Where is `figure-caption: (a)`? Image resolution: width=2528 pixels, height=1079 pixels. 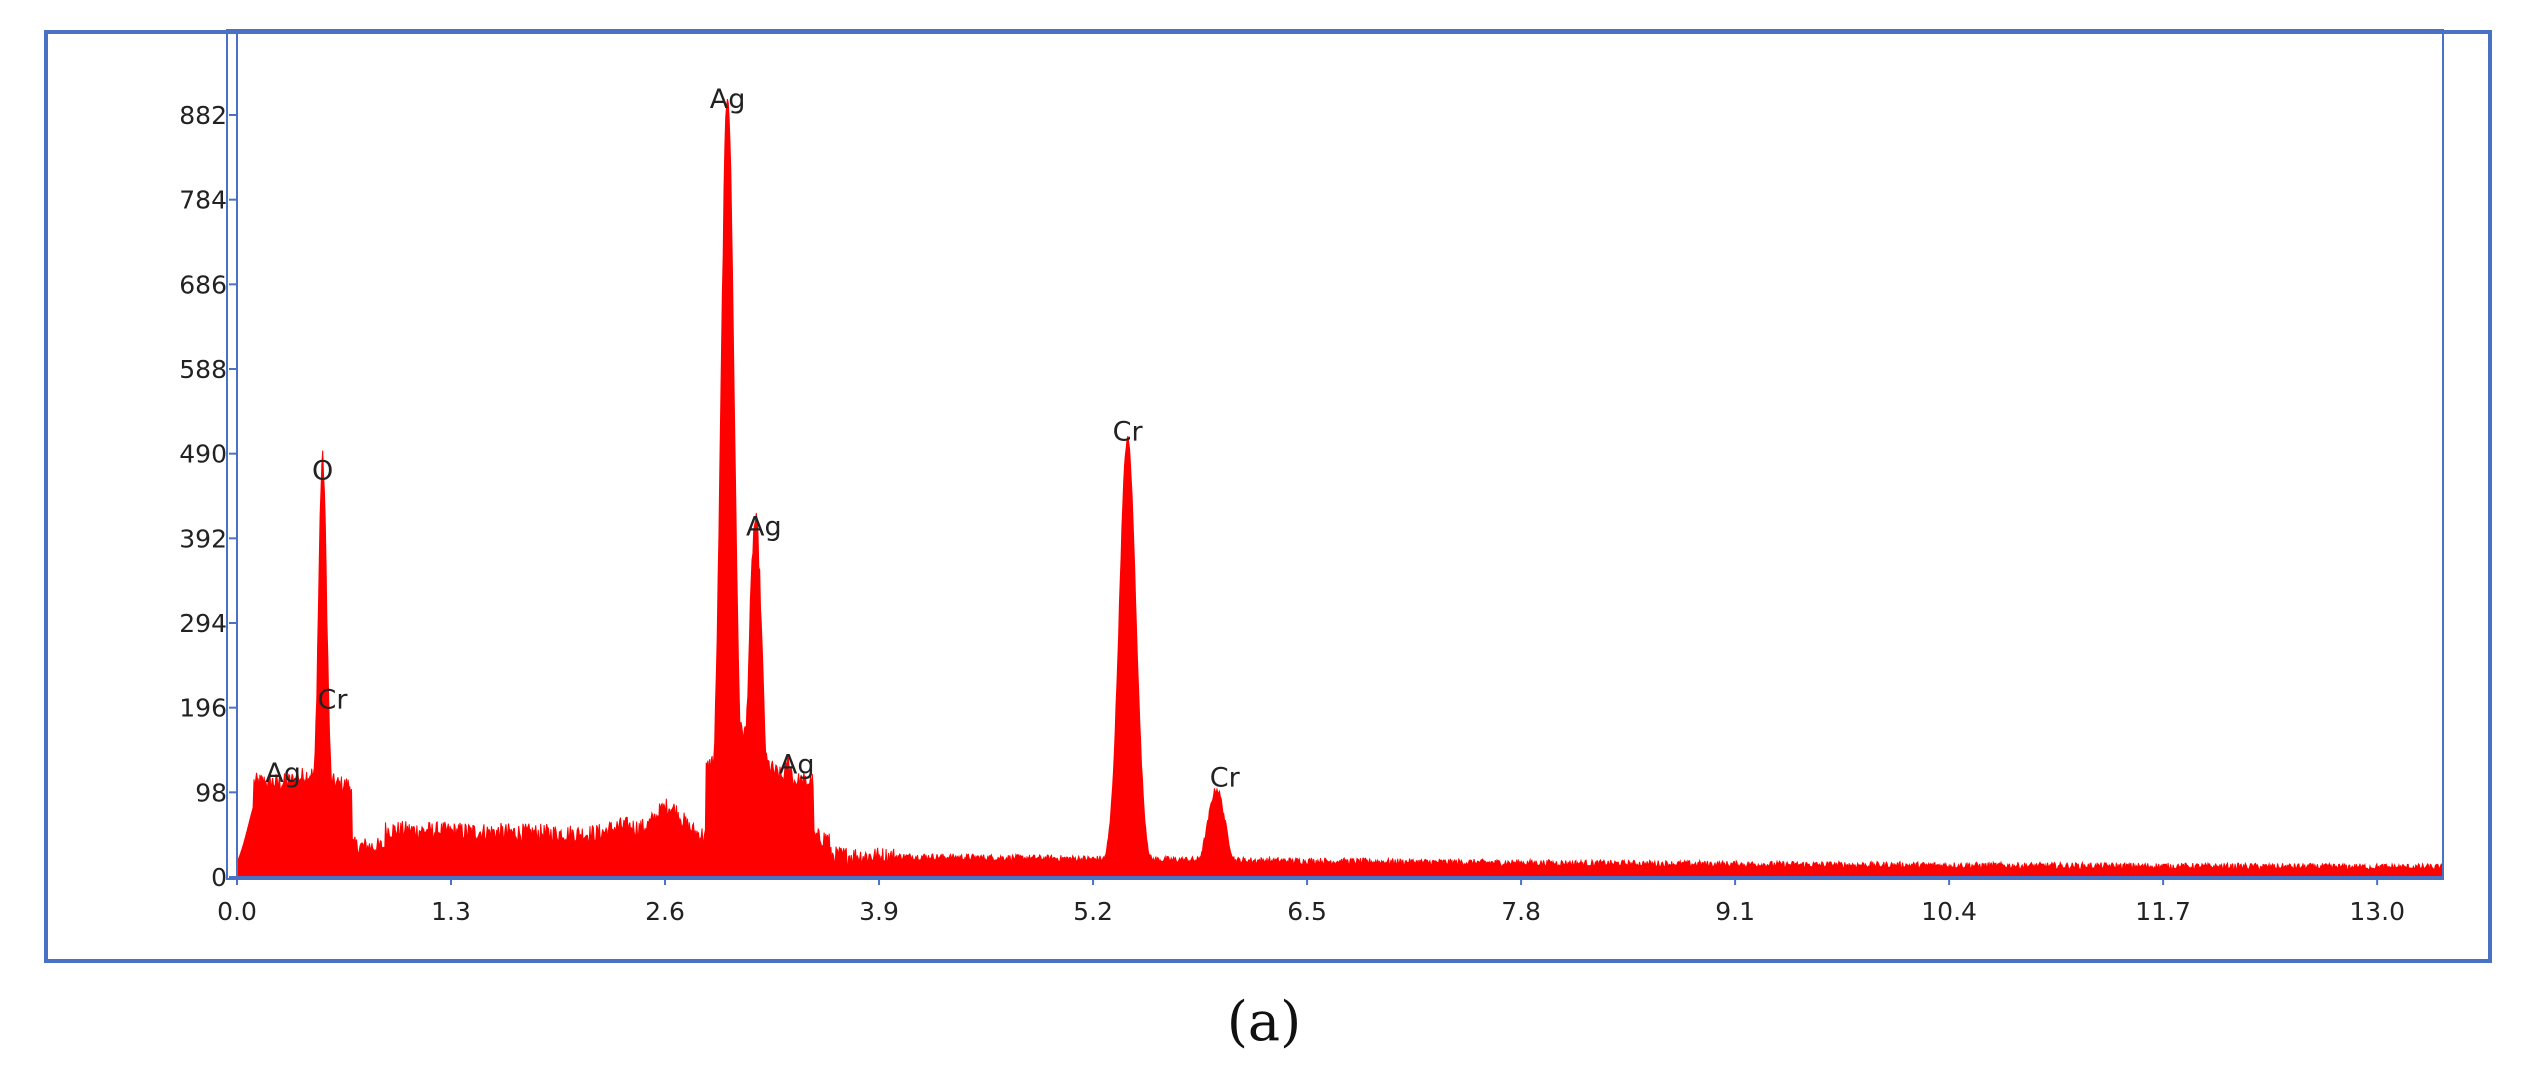 figure-caption: (a) is located at coordinates (1264, 1021).